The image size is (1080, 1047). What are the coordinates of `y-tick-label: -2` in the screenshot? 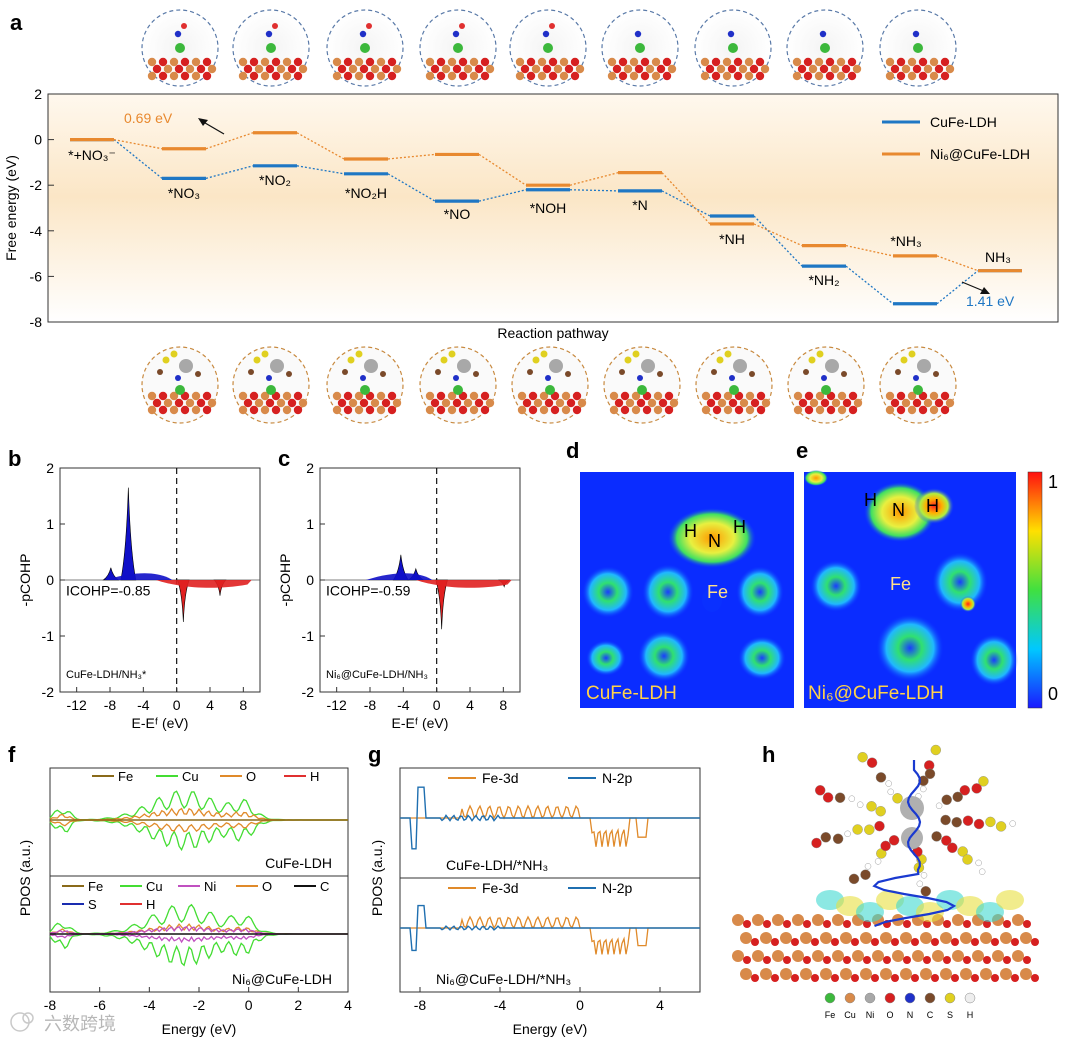 It's located at (36, 185).